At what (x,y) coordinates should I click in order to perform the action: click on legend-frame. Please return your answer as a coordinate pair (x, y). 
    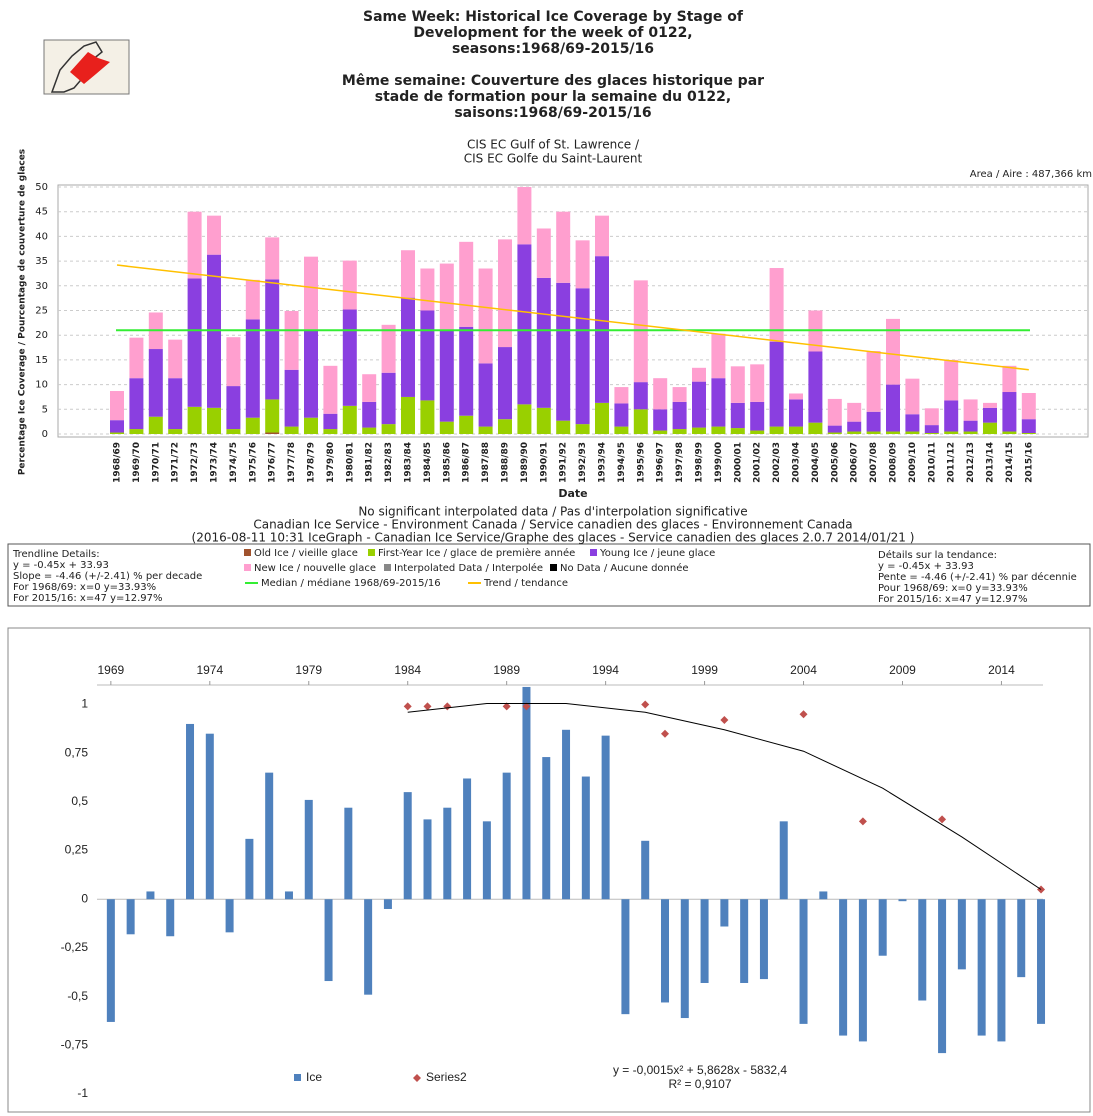
    Looking at the image, I should click on (549, 575).